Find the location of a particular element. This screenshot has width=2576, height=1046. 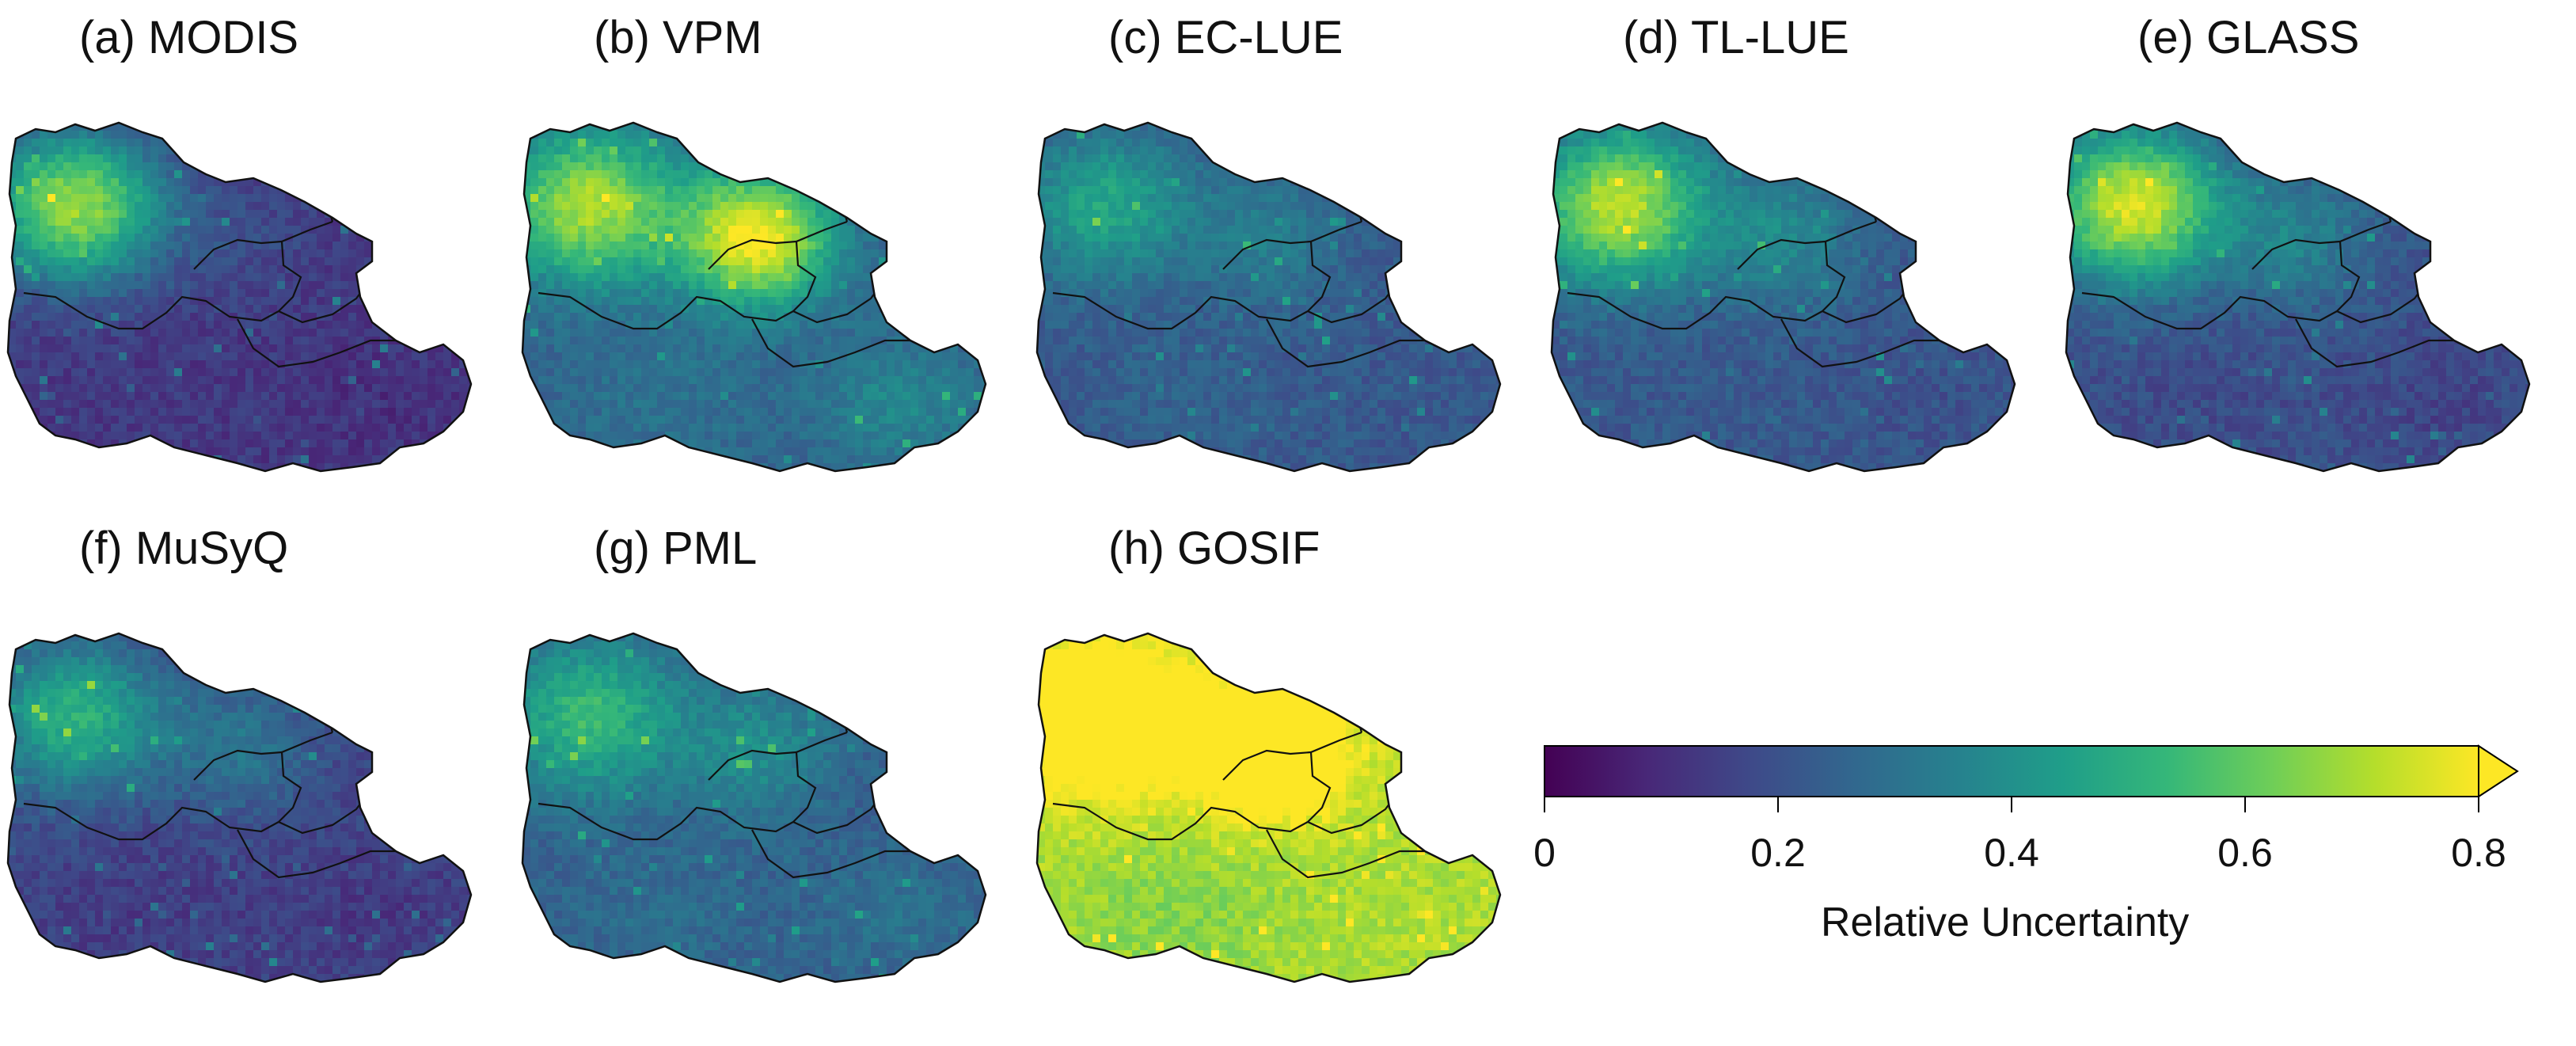

map-raster-b is located at coordinates (754, 297).